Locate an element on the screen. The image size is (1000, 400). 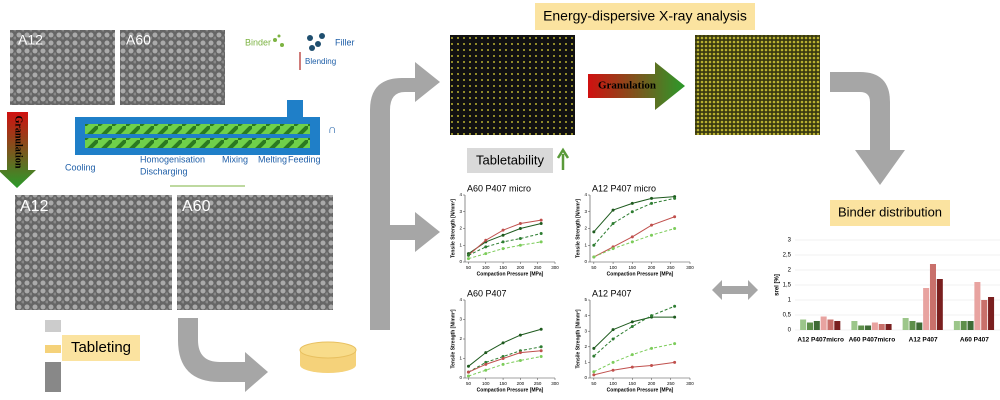
screw is located at coordinates (197, 143).